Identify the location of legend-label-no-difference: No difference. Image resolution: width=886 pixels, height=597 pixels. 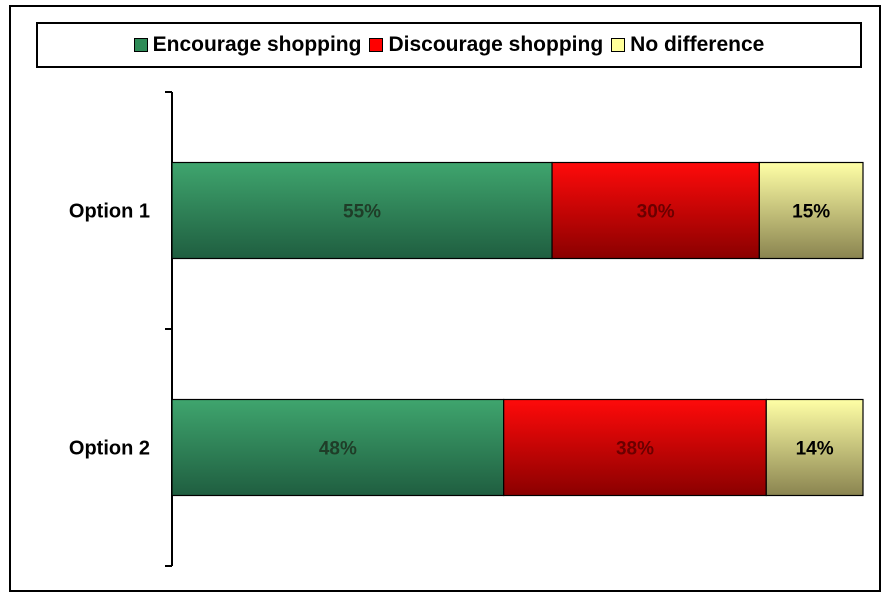
(697, 44).